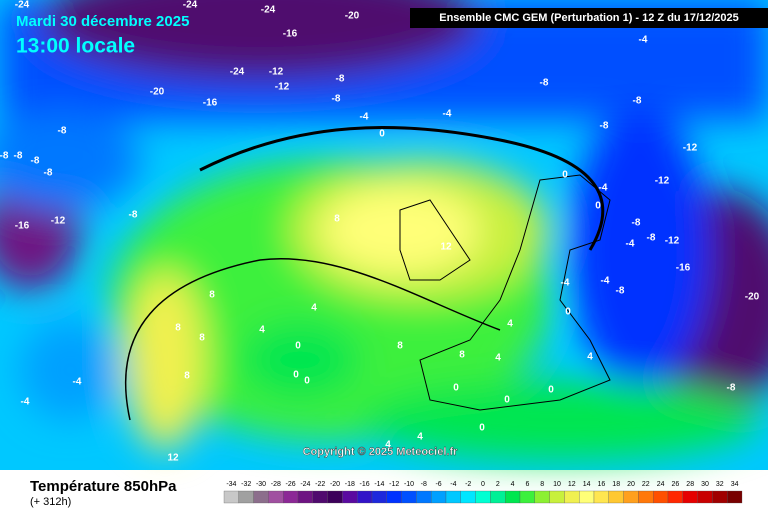  What do you see at coordinates (276, 484) in the screenshot?
I see `legend-value: -28` at bounding box center [276, 484].